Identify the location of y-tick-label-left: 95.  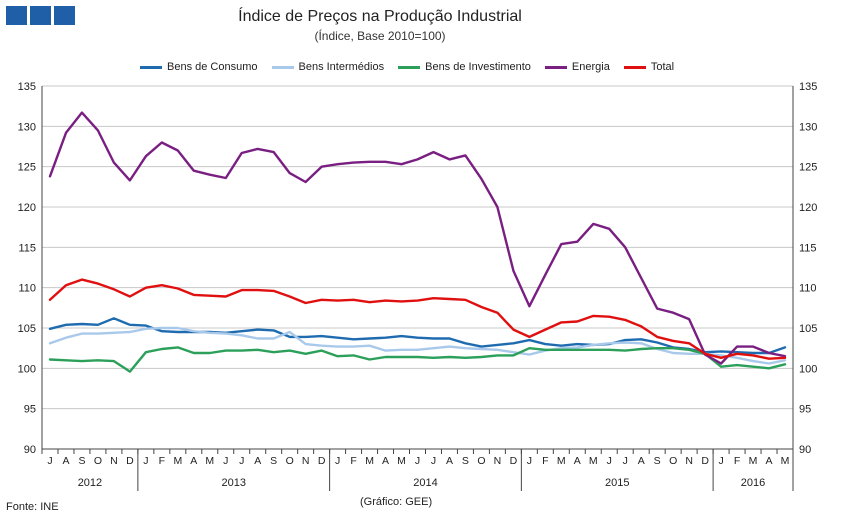
(30, 410).